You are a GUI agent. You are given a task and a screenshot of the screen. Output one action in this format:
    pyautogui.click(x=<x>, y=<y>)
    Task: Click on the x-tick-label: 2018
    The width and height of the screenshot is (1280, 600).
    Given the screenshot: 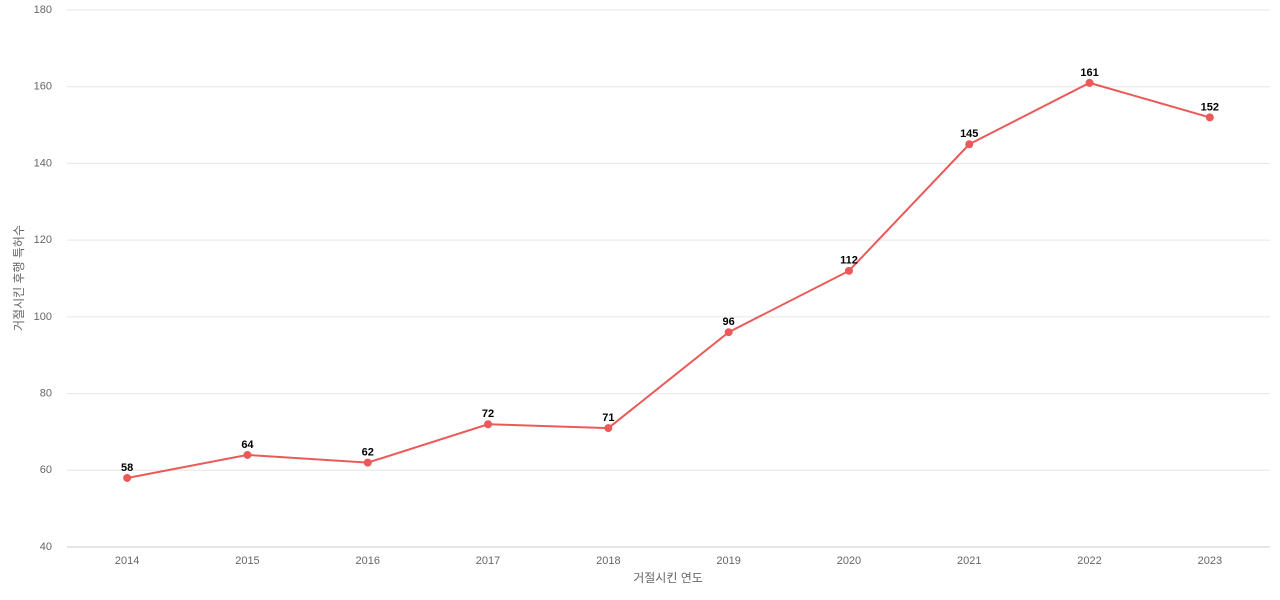 What is the action you would take?
    pyautogui.click(x=608, y=561)
    